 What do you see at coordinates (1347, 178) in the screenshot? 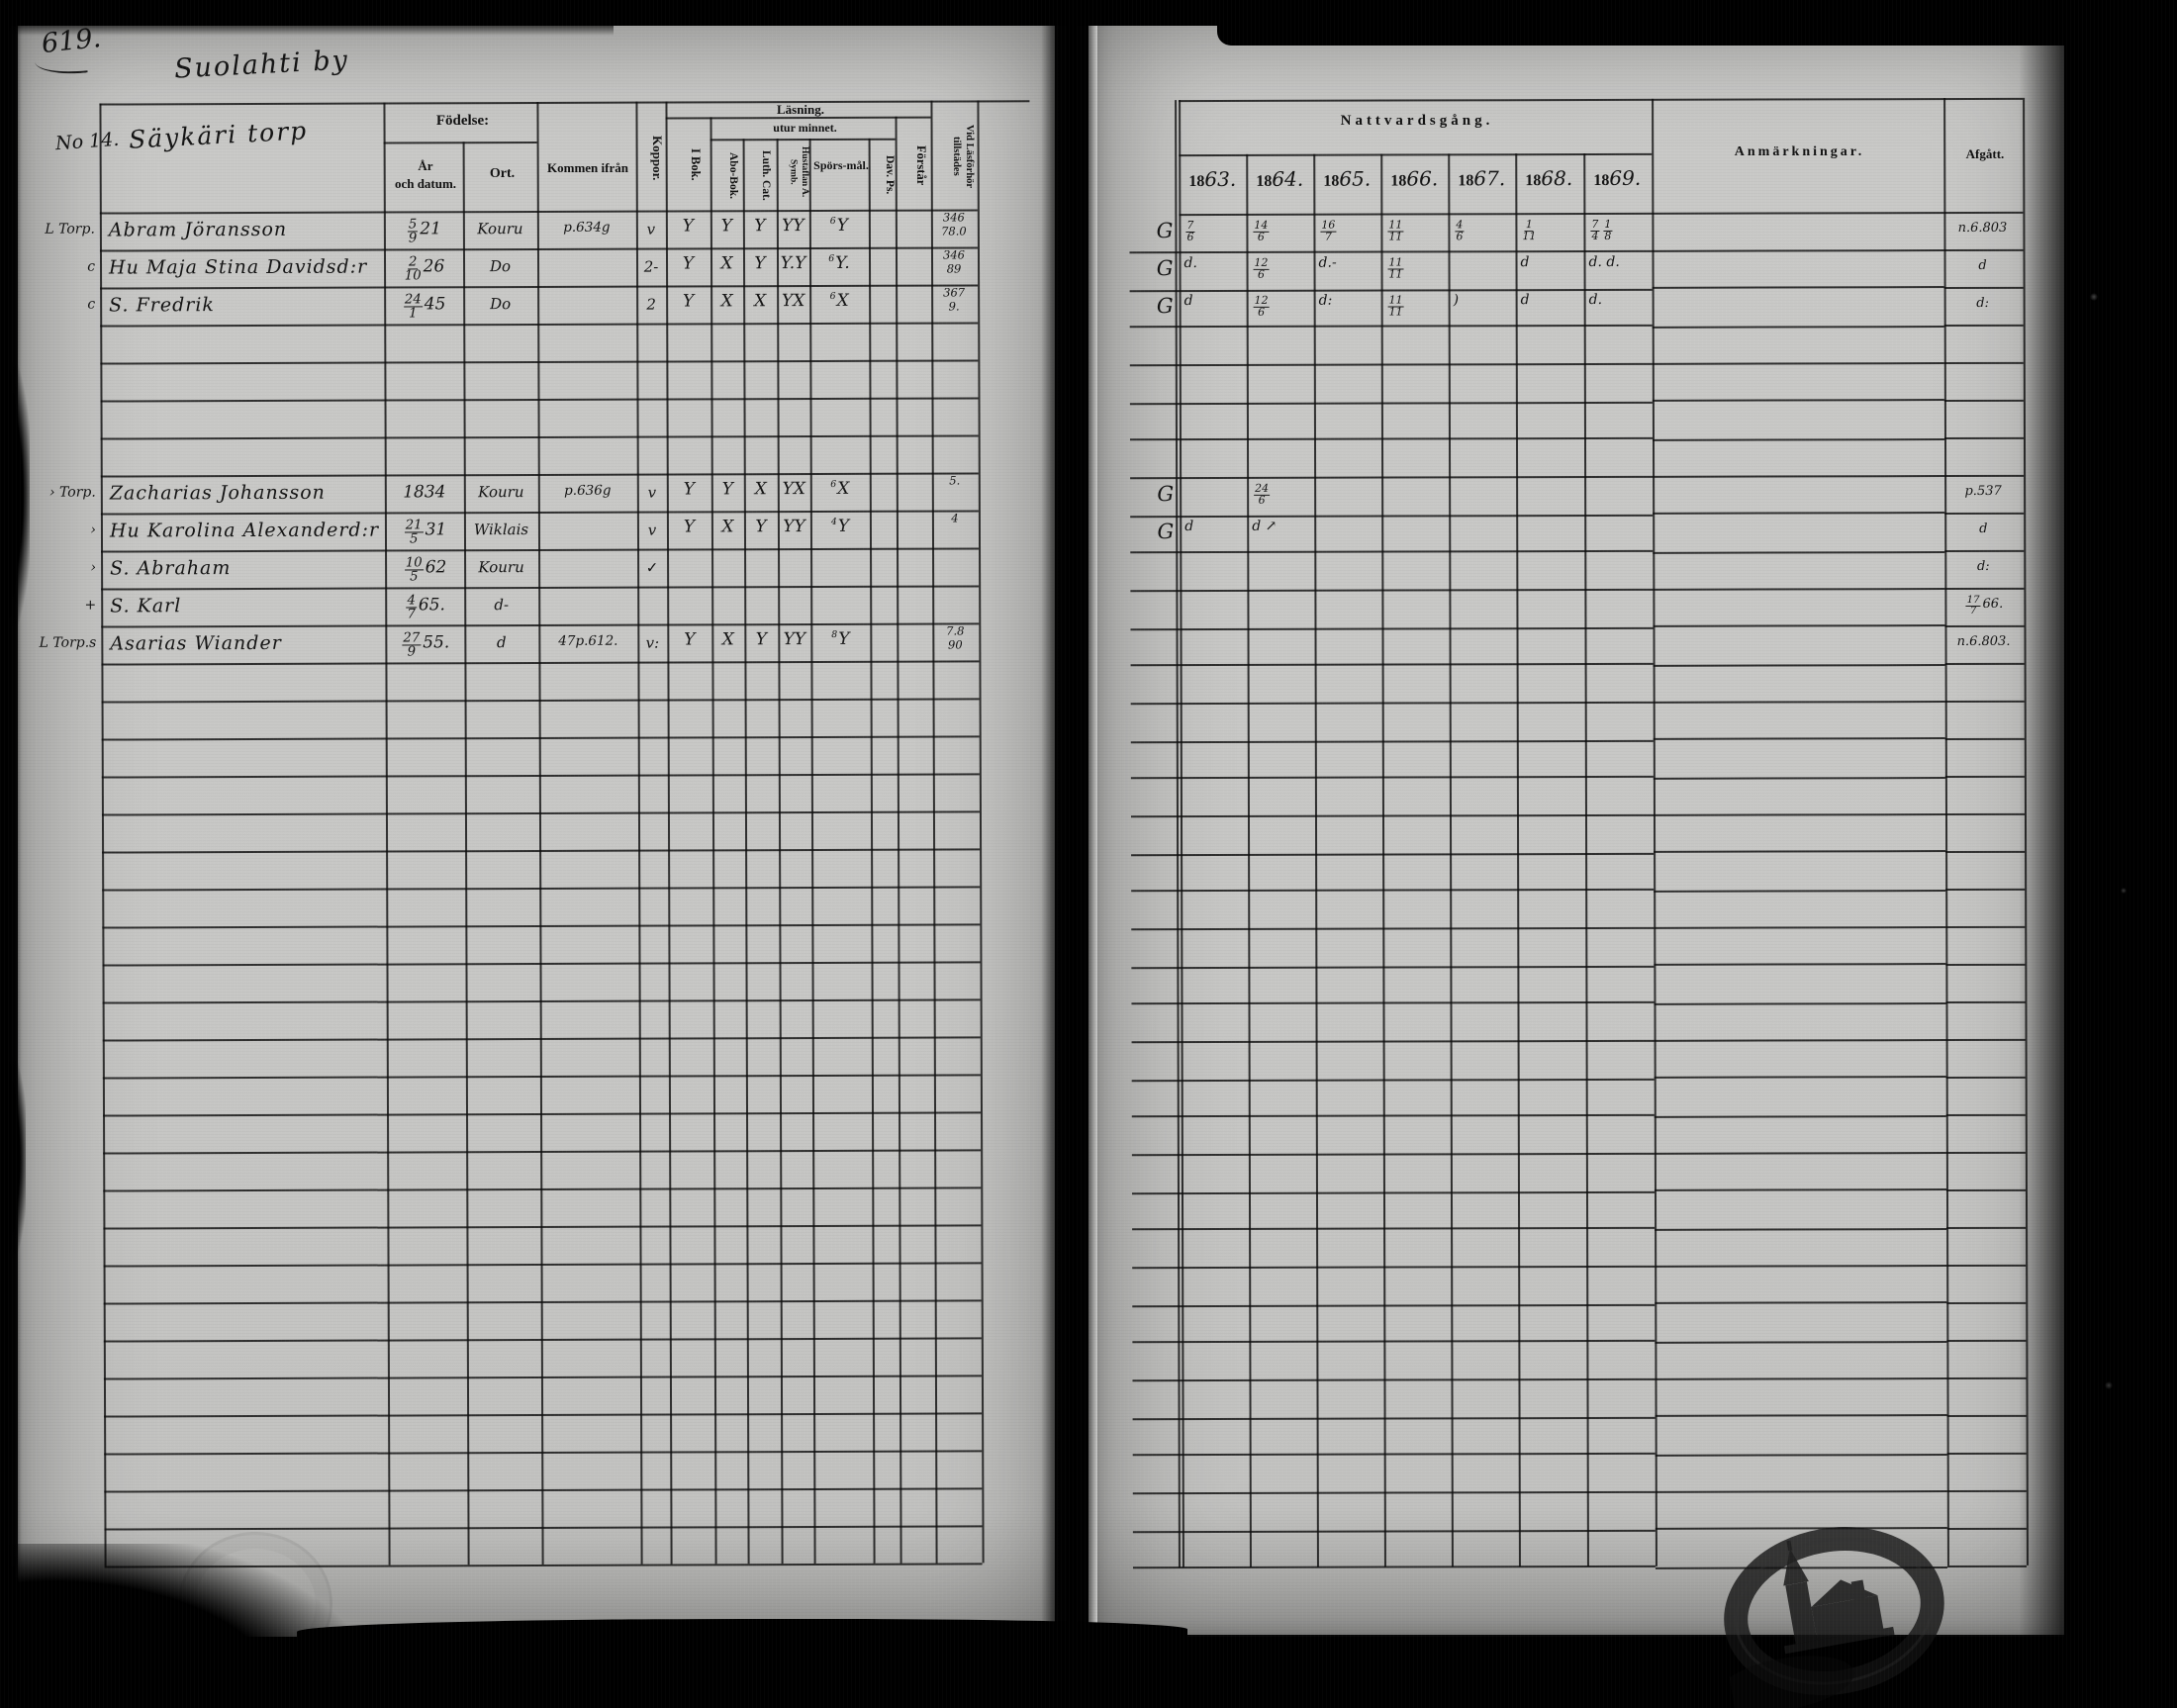
I see `year-column-header: 18 65.` at bounding box center [1347, 178].